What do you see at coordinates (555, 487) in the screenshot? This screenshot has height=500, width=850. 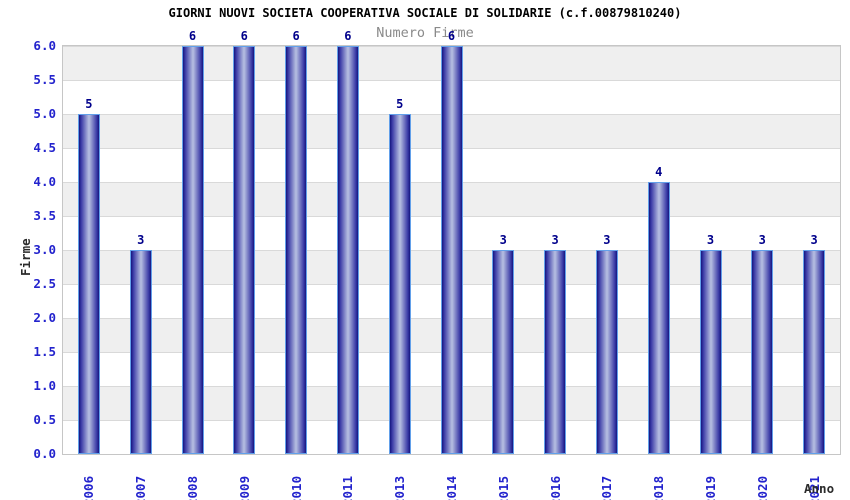 I see `x-tick-label-text: 2016` at bounding box center [555, 487].